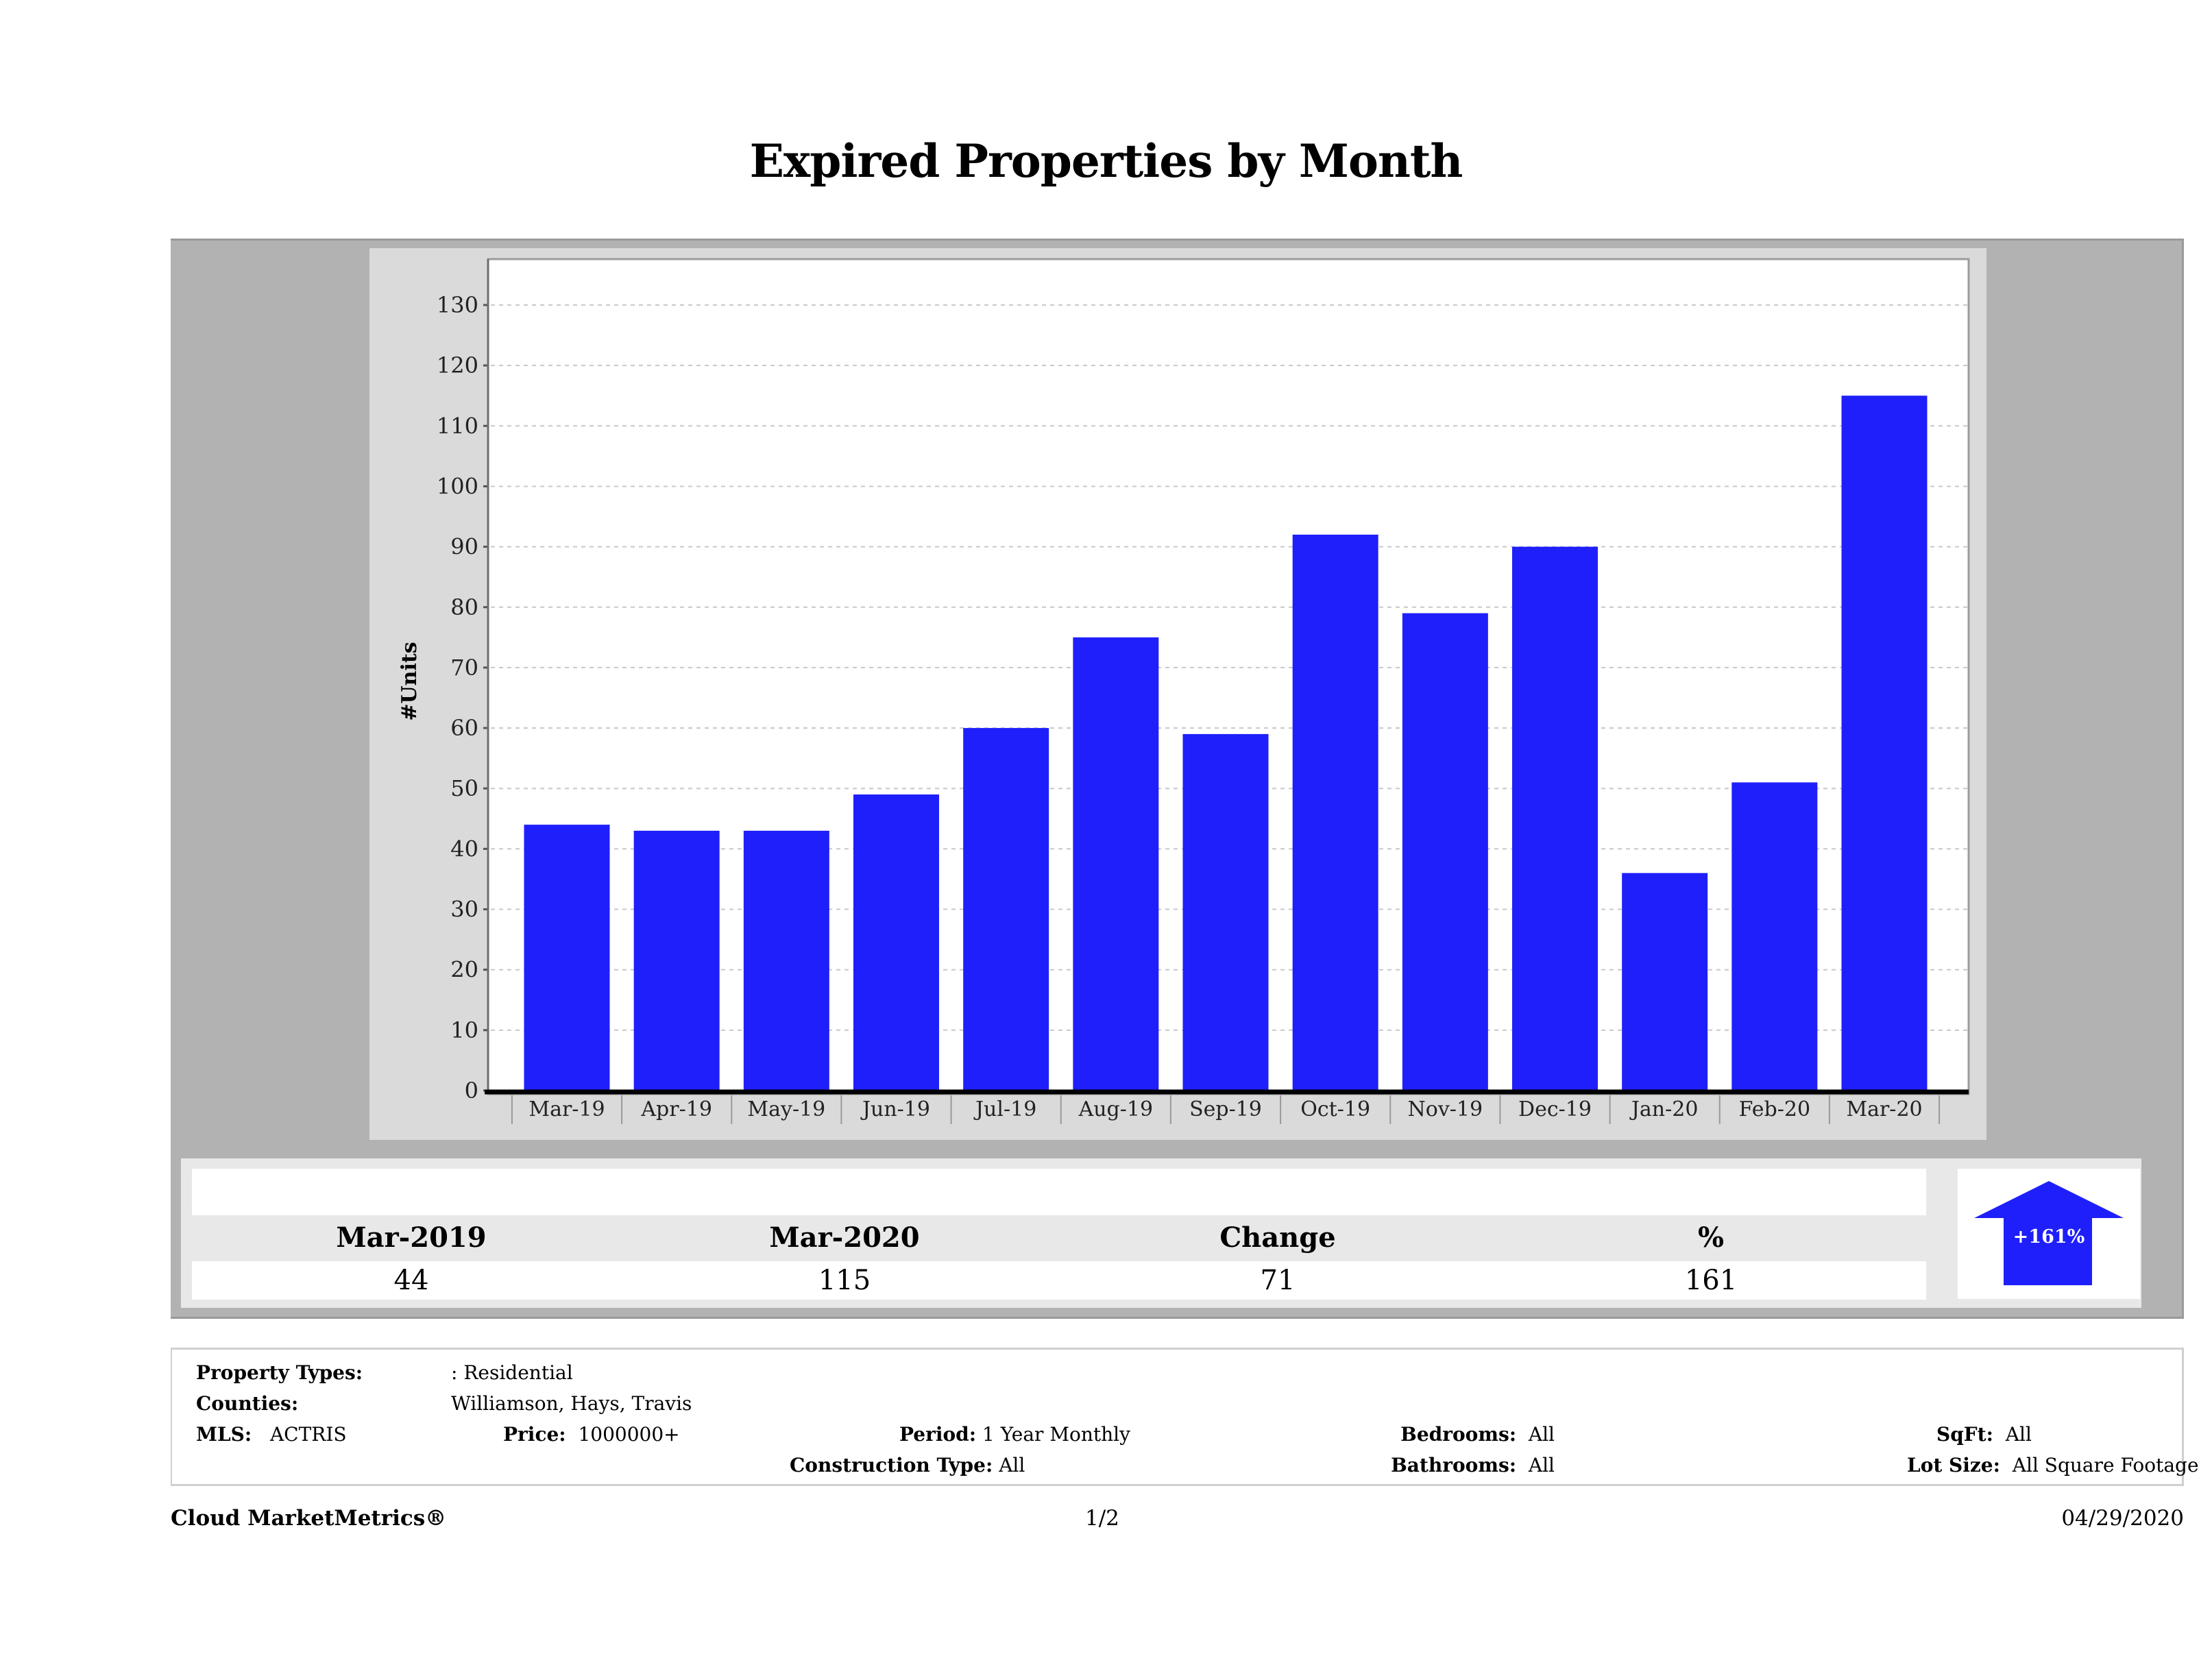  I want to click on y-tick-label: 40, so click(464, 849).